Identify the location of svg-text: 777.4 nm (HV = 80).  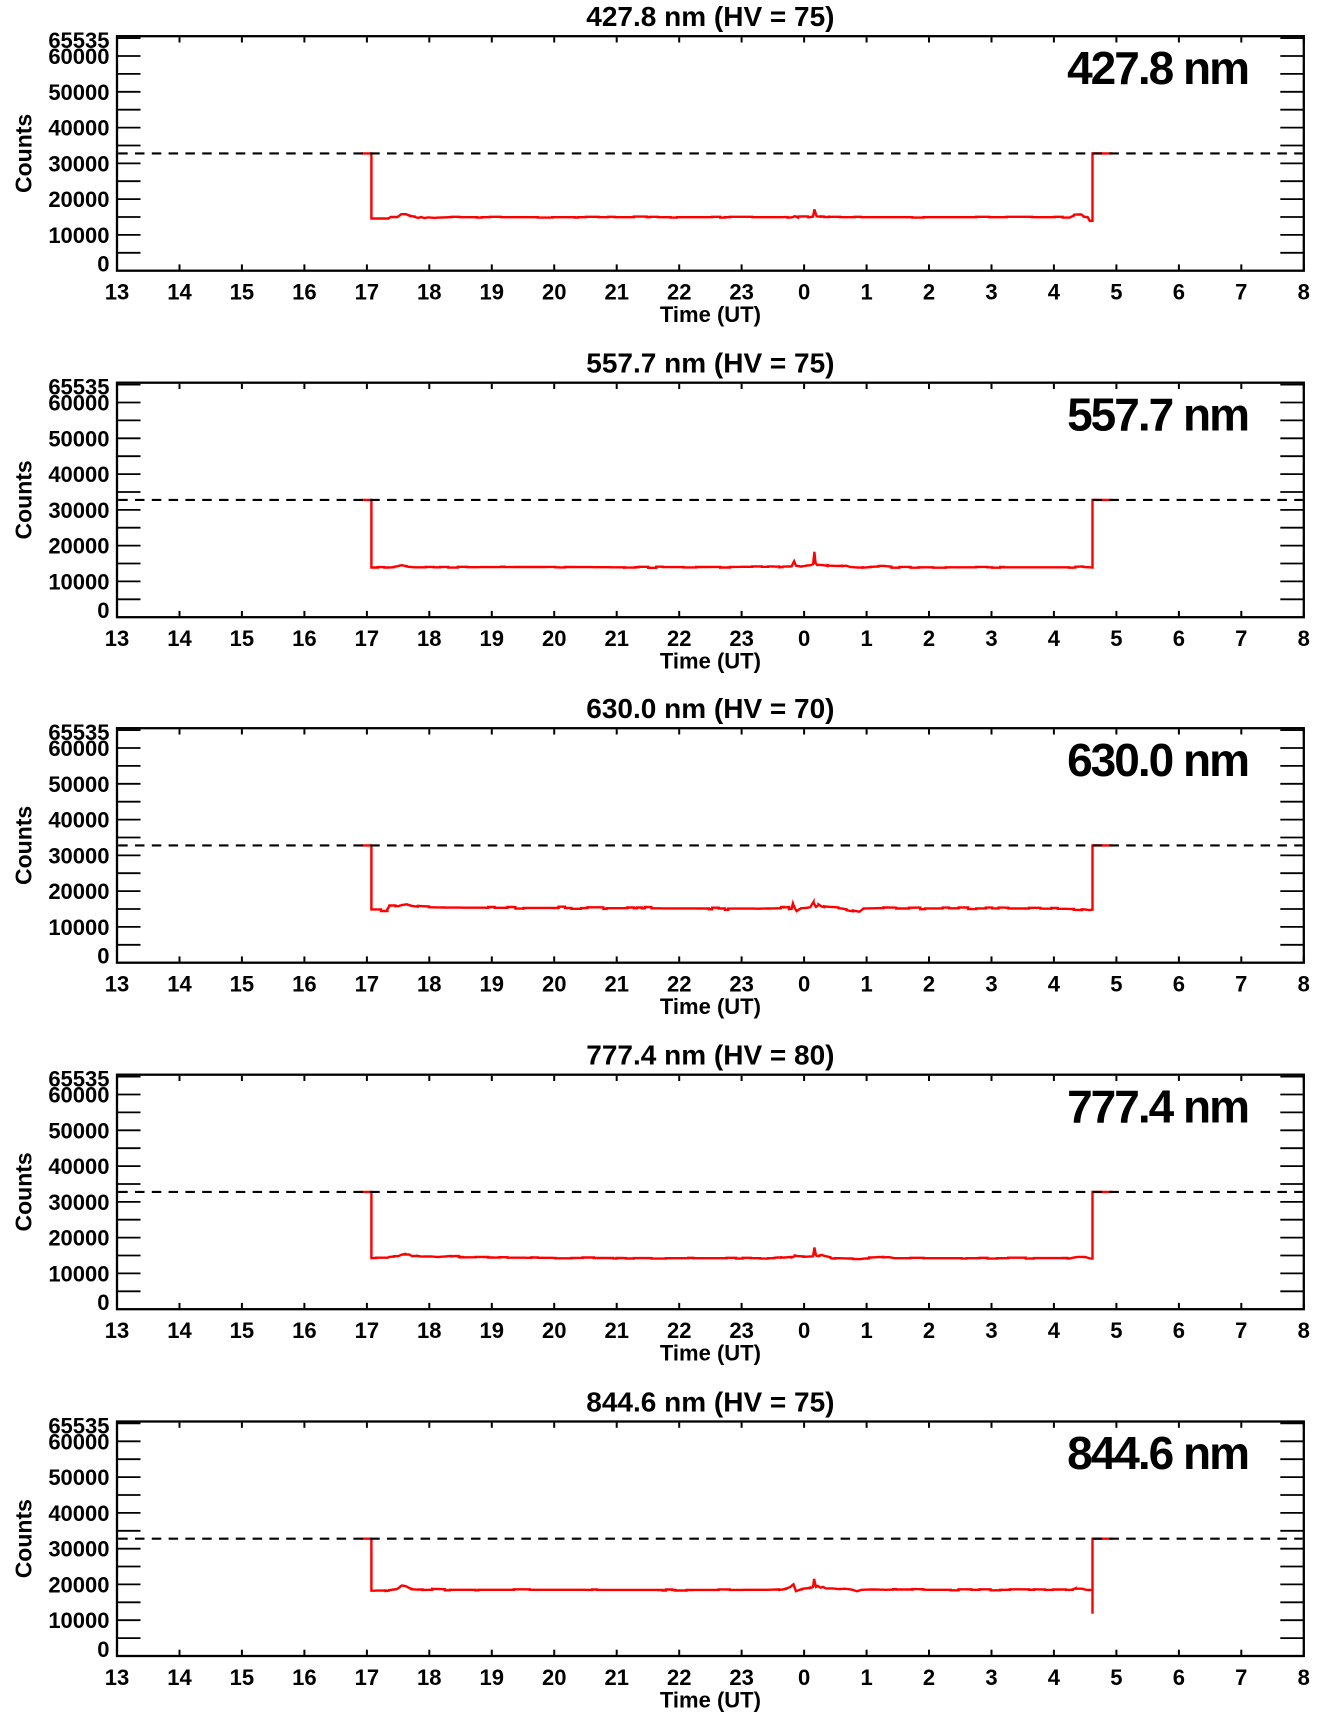
(710, 1055).